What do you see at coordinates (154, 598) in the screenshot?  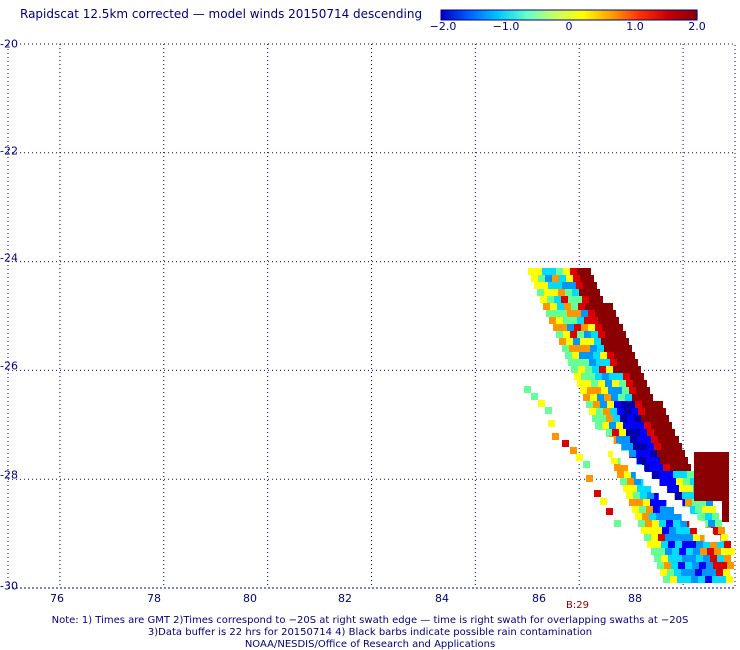 I see `longitude-label: 78` at bounding box center [154, 598].